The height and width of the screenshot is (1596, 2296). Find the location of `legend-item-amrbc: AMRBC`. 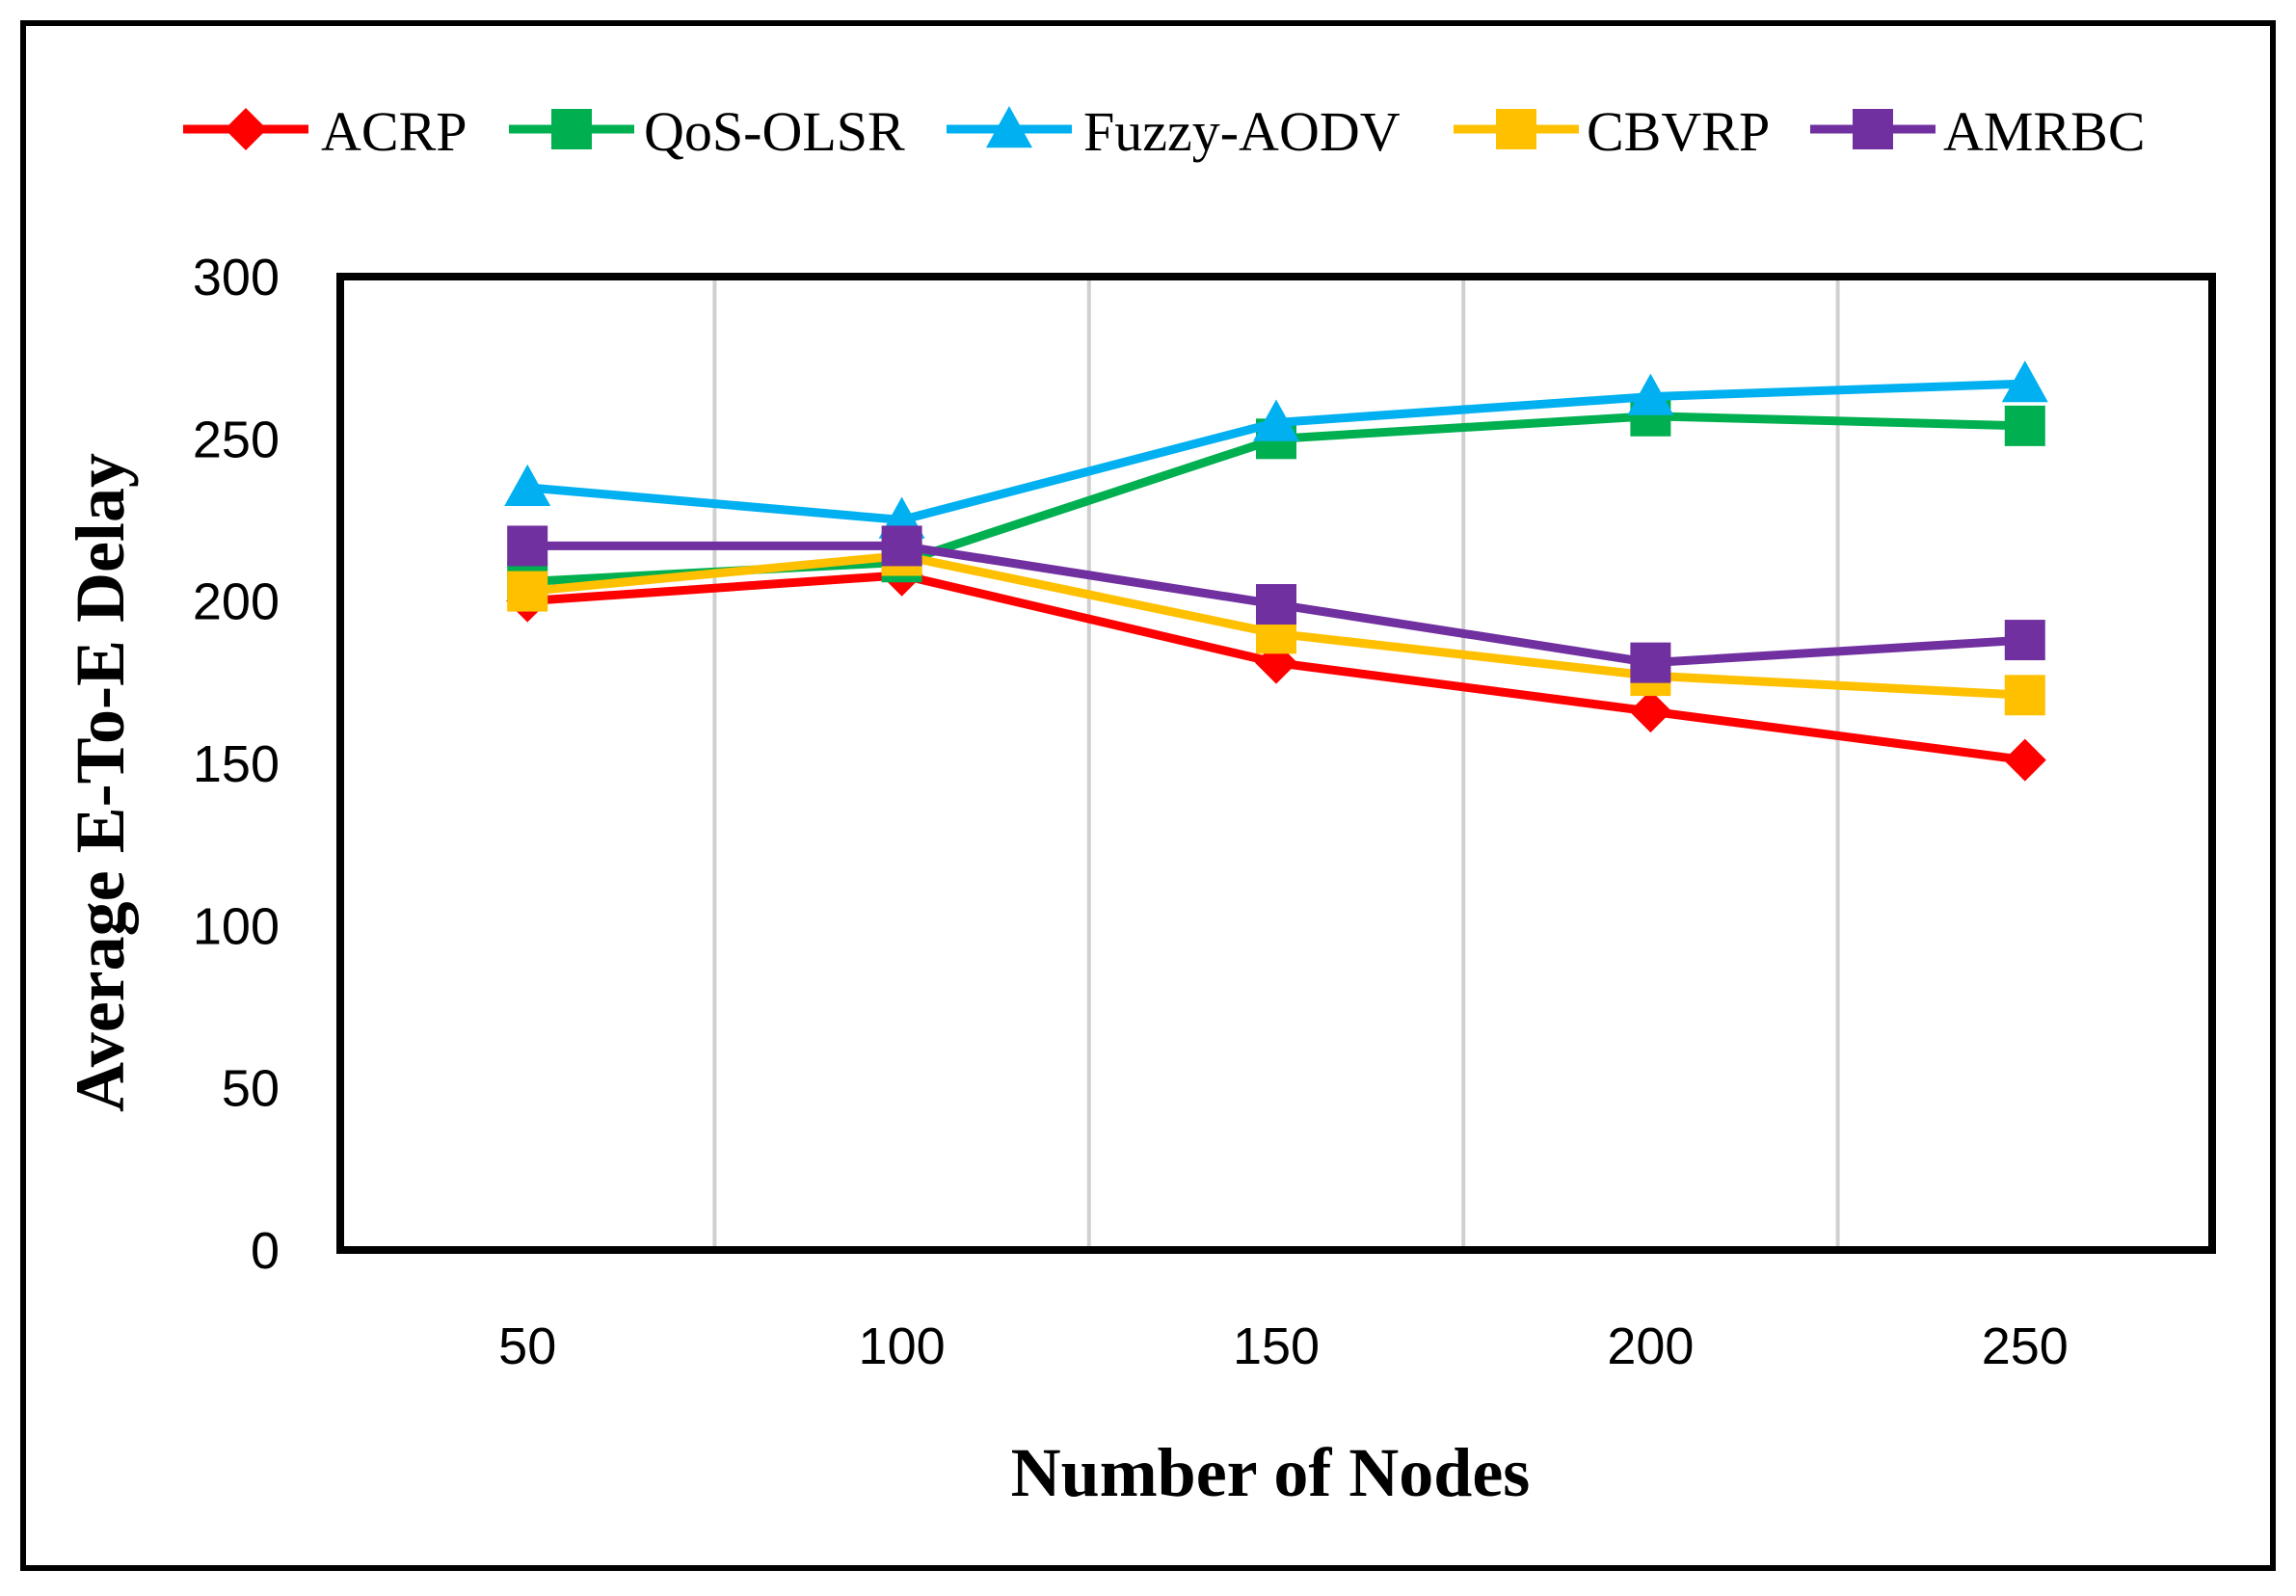

legend-item-amrbc: AMRBC is located at coordinates (1978, 131).